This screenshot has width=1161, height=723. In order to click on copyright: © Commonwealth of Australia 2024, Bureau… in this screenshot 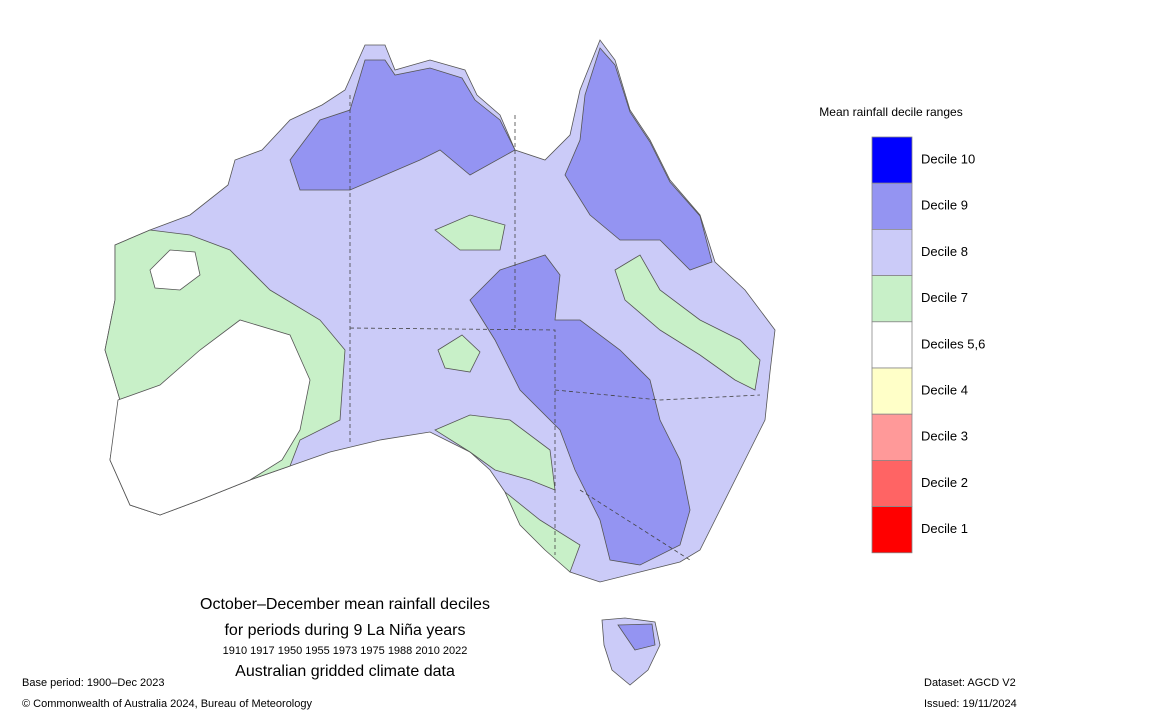, I will do `click(167, 704)`.